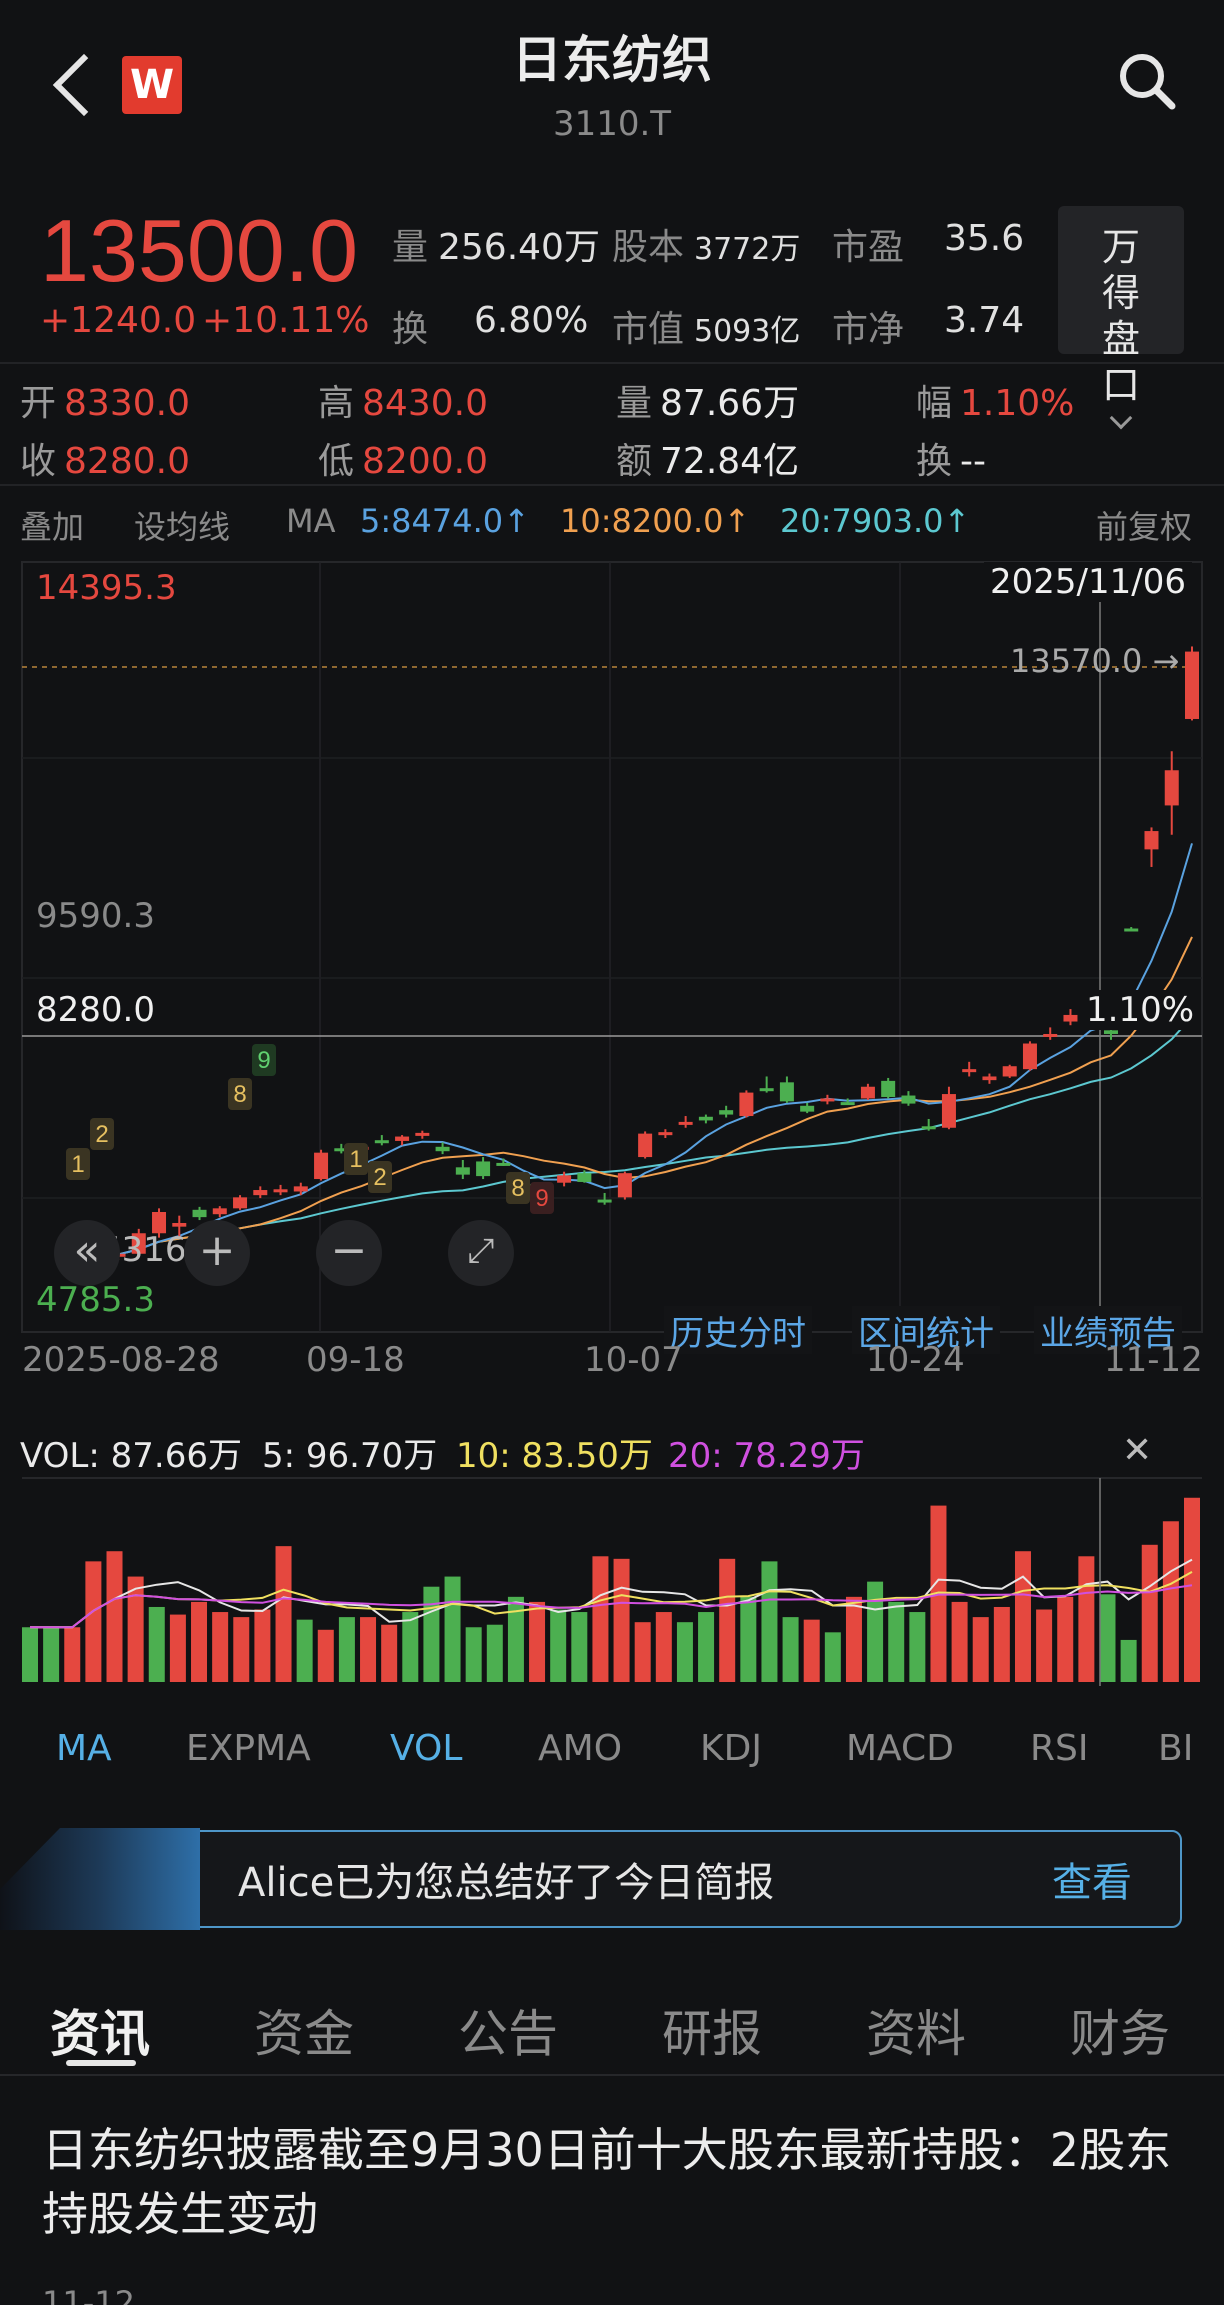 The image size is (1224, 2305). I want to click on set-ma-button: 设均线, so click(182, 527).